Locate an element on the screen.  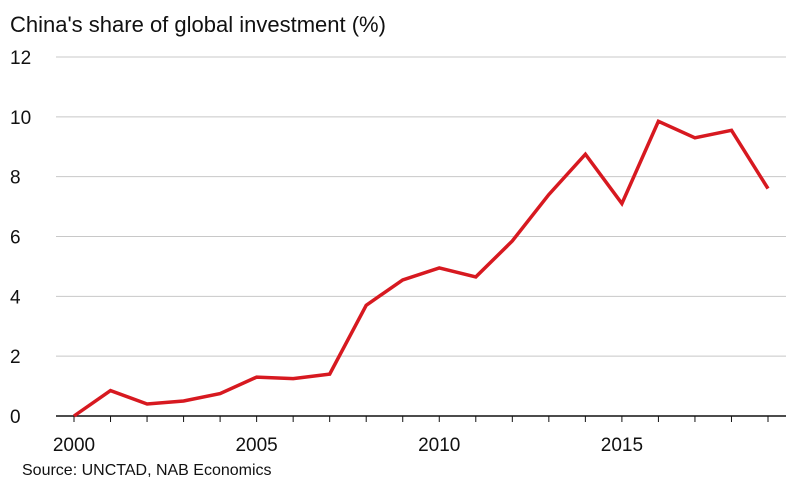
y-tick-labels: 0 2 4 6 8 10 12 is located at coordinates (20, 238).